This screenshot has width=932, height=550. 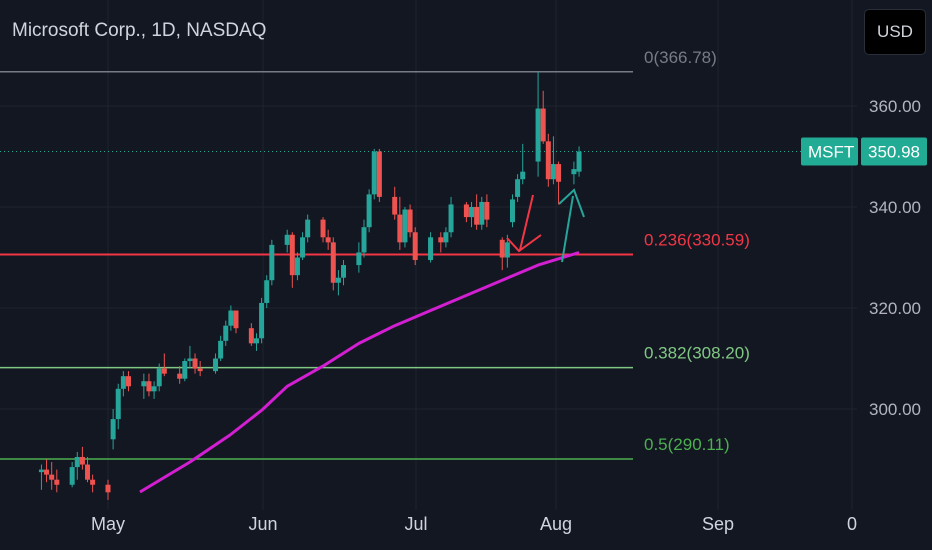 I want to click on symbol-label: MSFT, so click(x=831, y=152).